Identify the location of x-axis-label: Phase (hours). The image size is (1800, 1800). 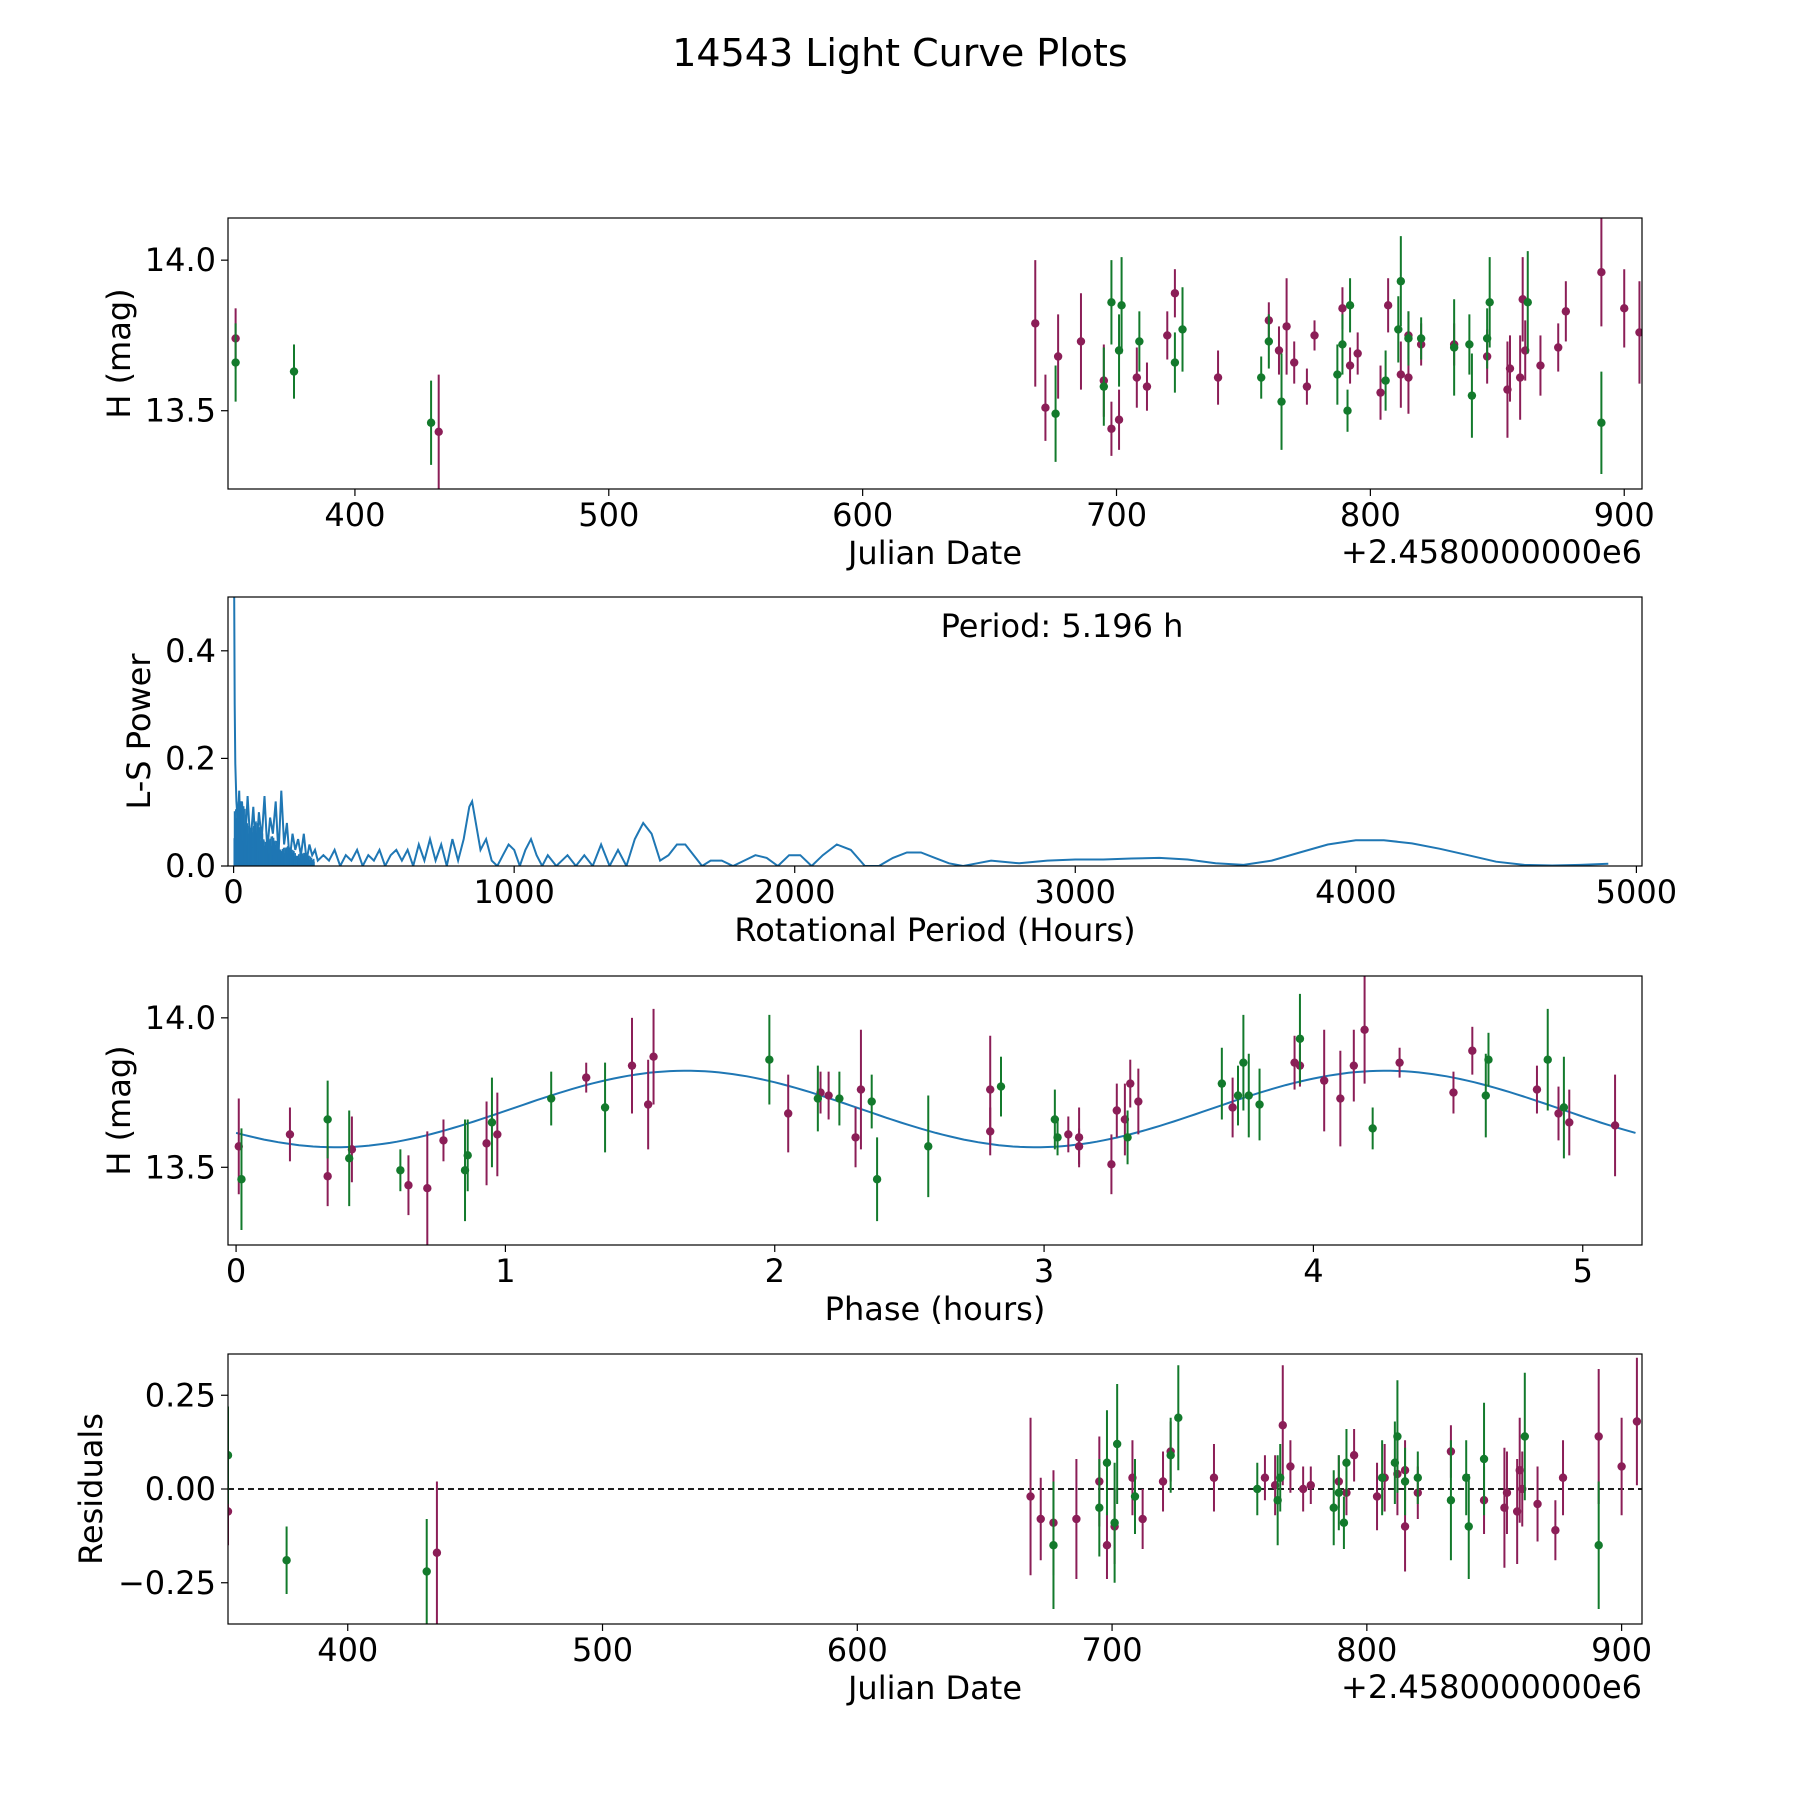
(935, 1309).